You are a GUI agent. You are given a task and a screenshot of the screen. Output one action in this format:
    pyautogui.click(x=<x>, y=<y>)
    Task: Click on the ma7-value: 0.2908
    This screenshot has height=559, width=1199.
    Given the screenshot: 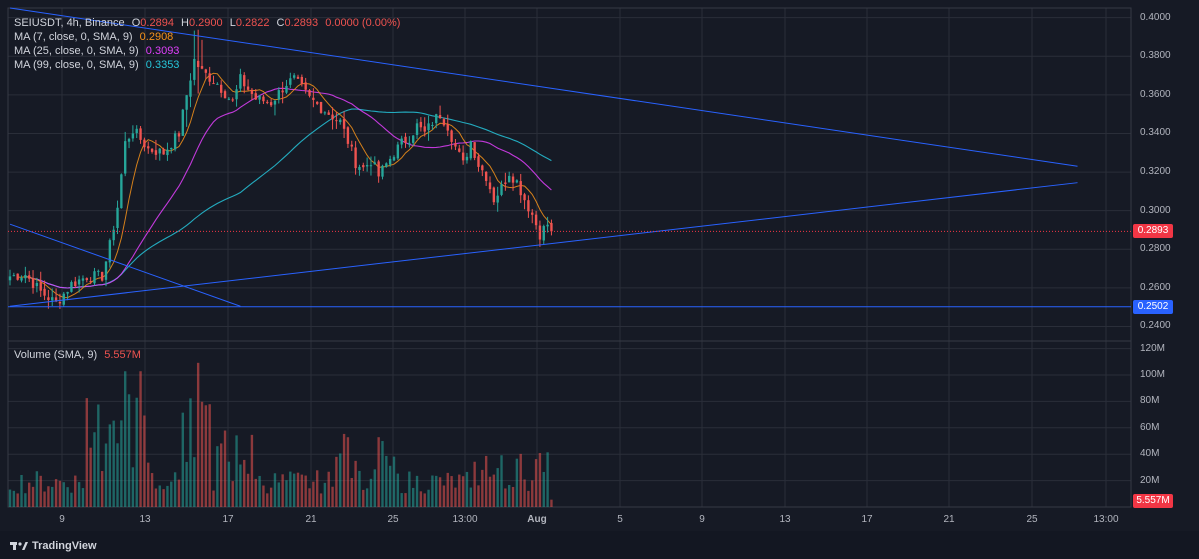 What is the action you would take?
    pyautogui.click(x=156, y=37)
    